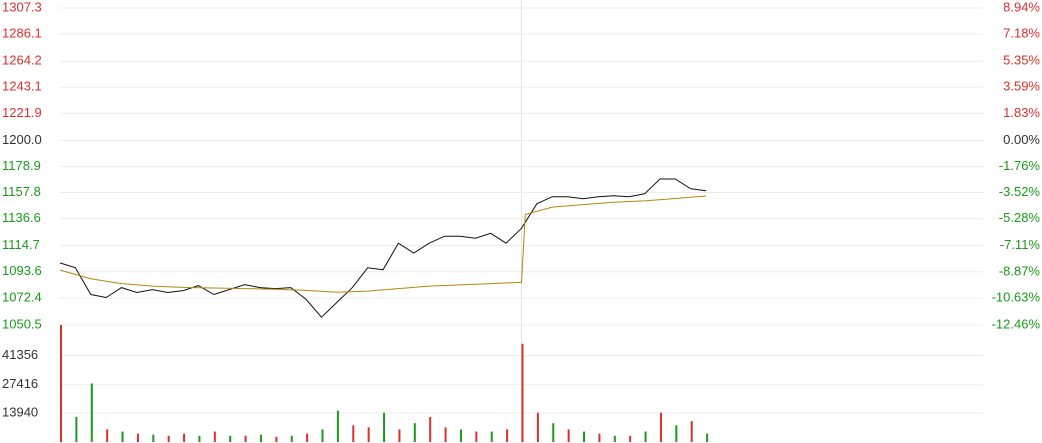 The width and height of the screenshot is (1042, 443). Describe the element at coordinates (22, 296) in the screenshot. I see `y-tick-label: 1072.4` at that location.